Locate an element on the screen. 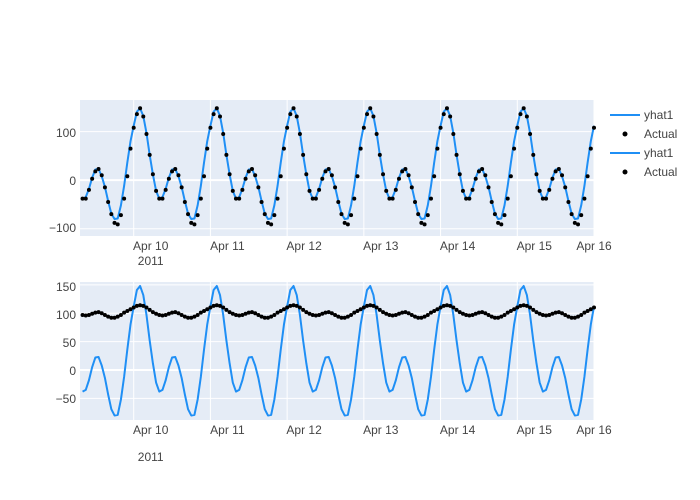 This screenshot has height=500, width=700. bottom-y-tick-label: 100 is located at coordinates (66, 315).